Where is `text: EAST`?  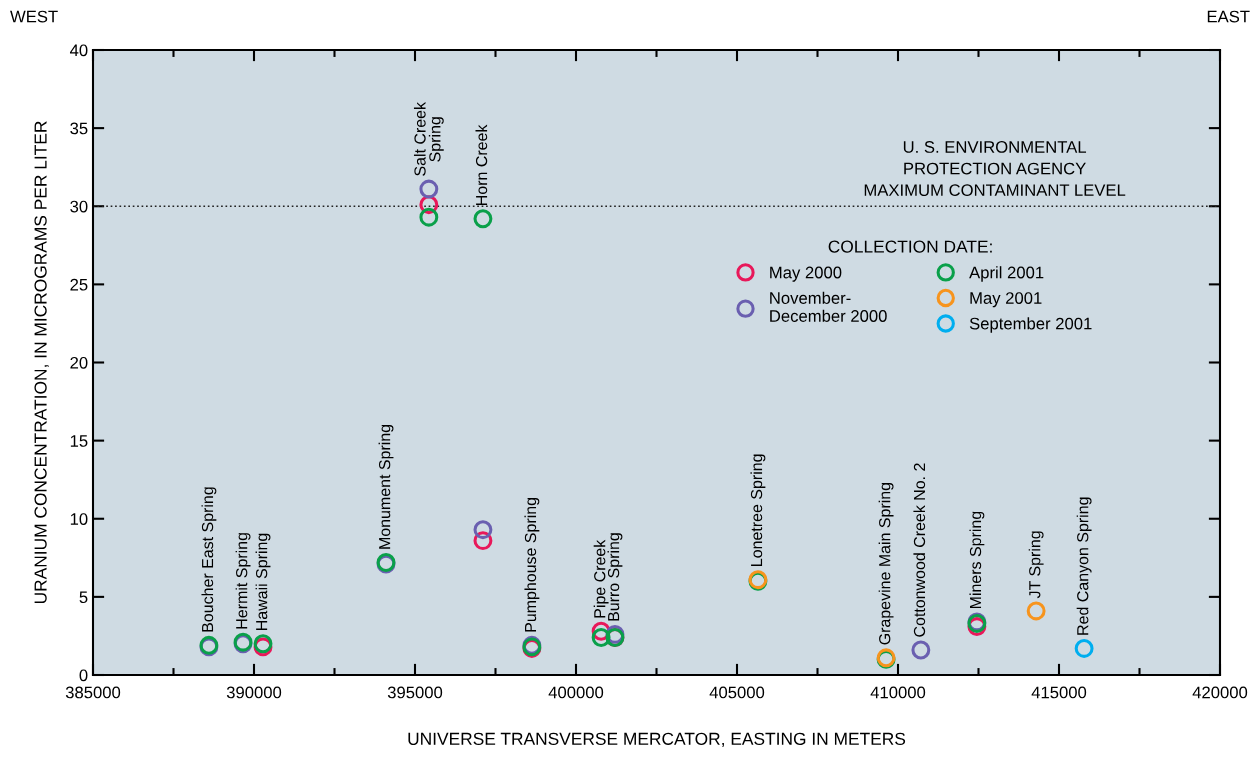
text: EAST is located at coordinates (1228, 16).